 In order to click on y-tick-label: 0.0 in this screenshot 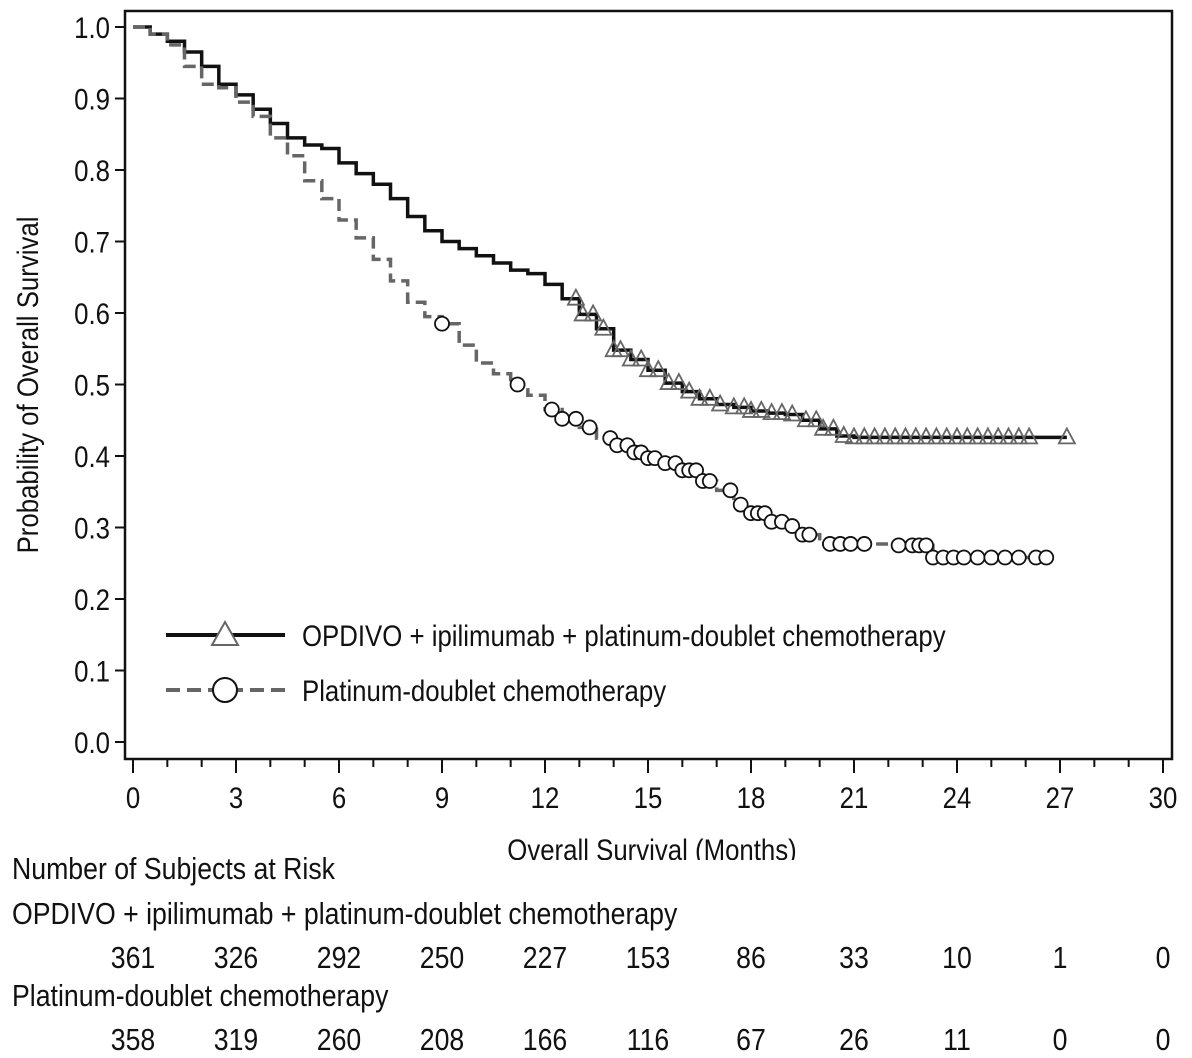, I will do `click(92, 742)`.